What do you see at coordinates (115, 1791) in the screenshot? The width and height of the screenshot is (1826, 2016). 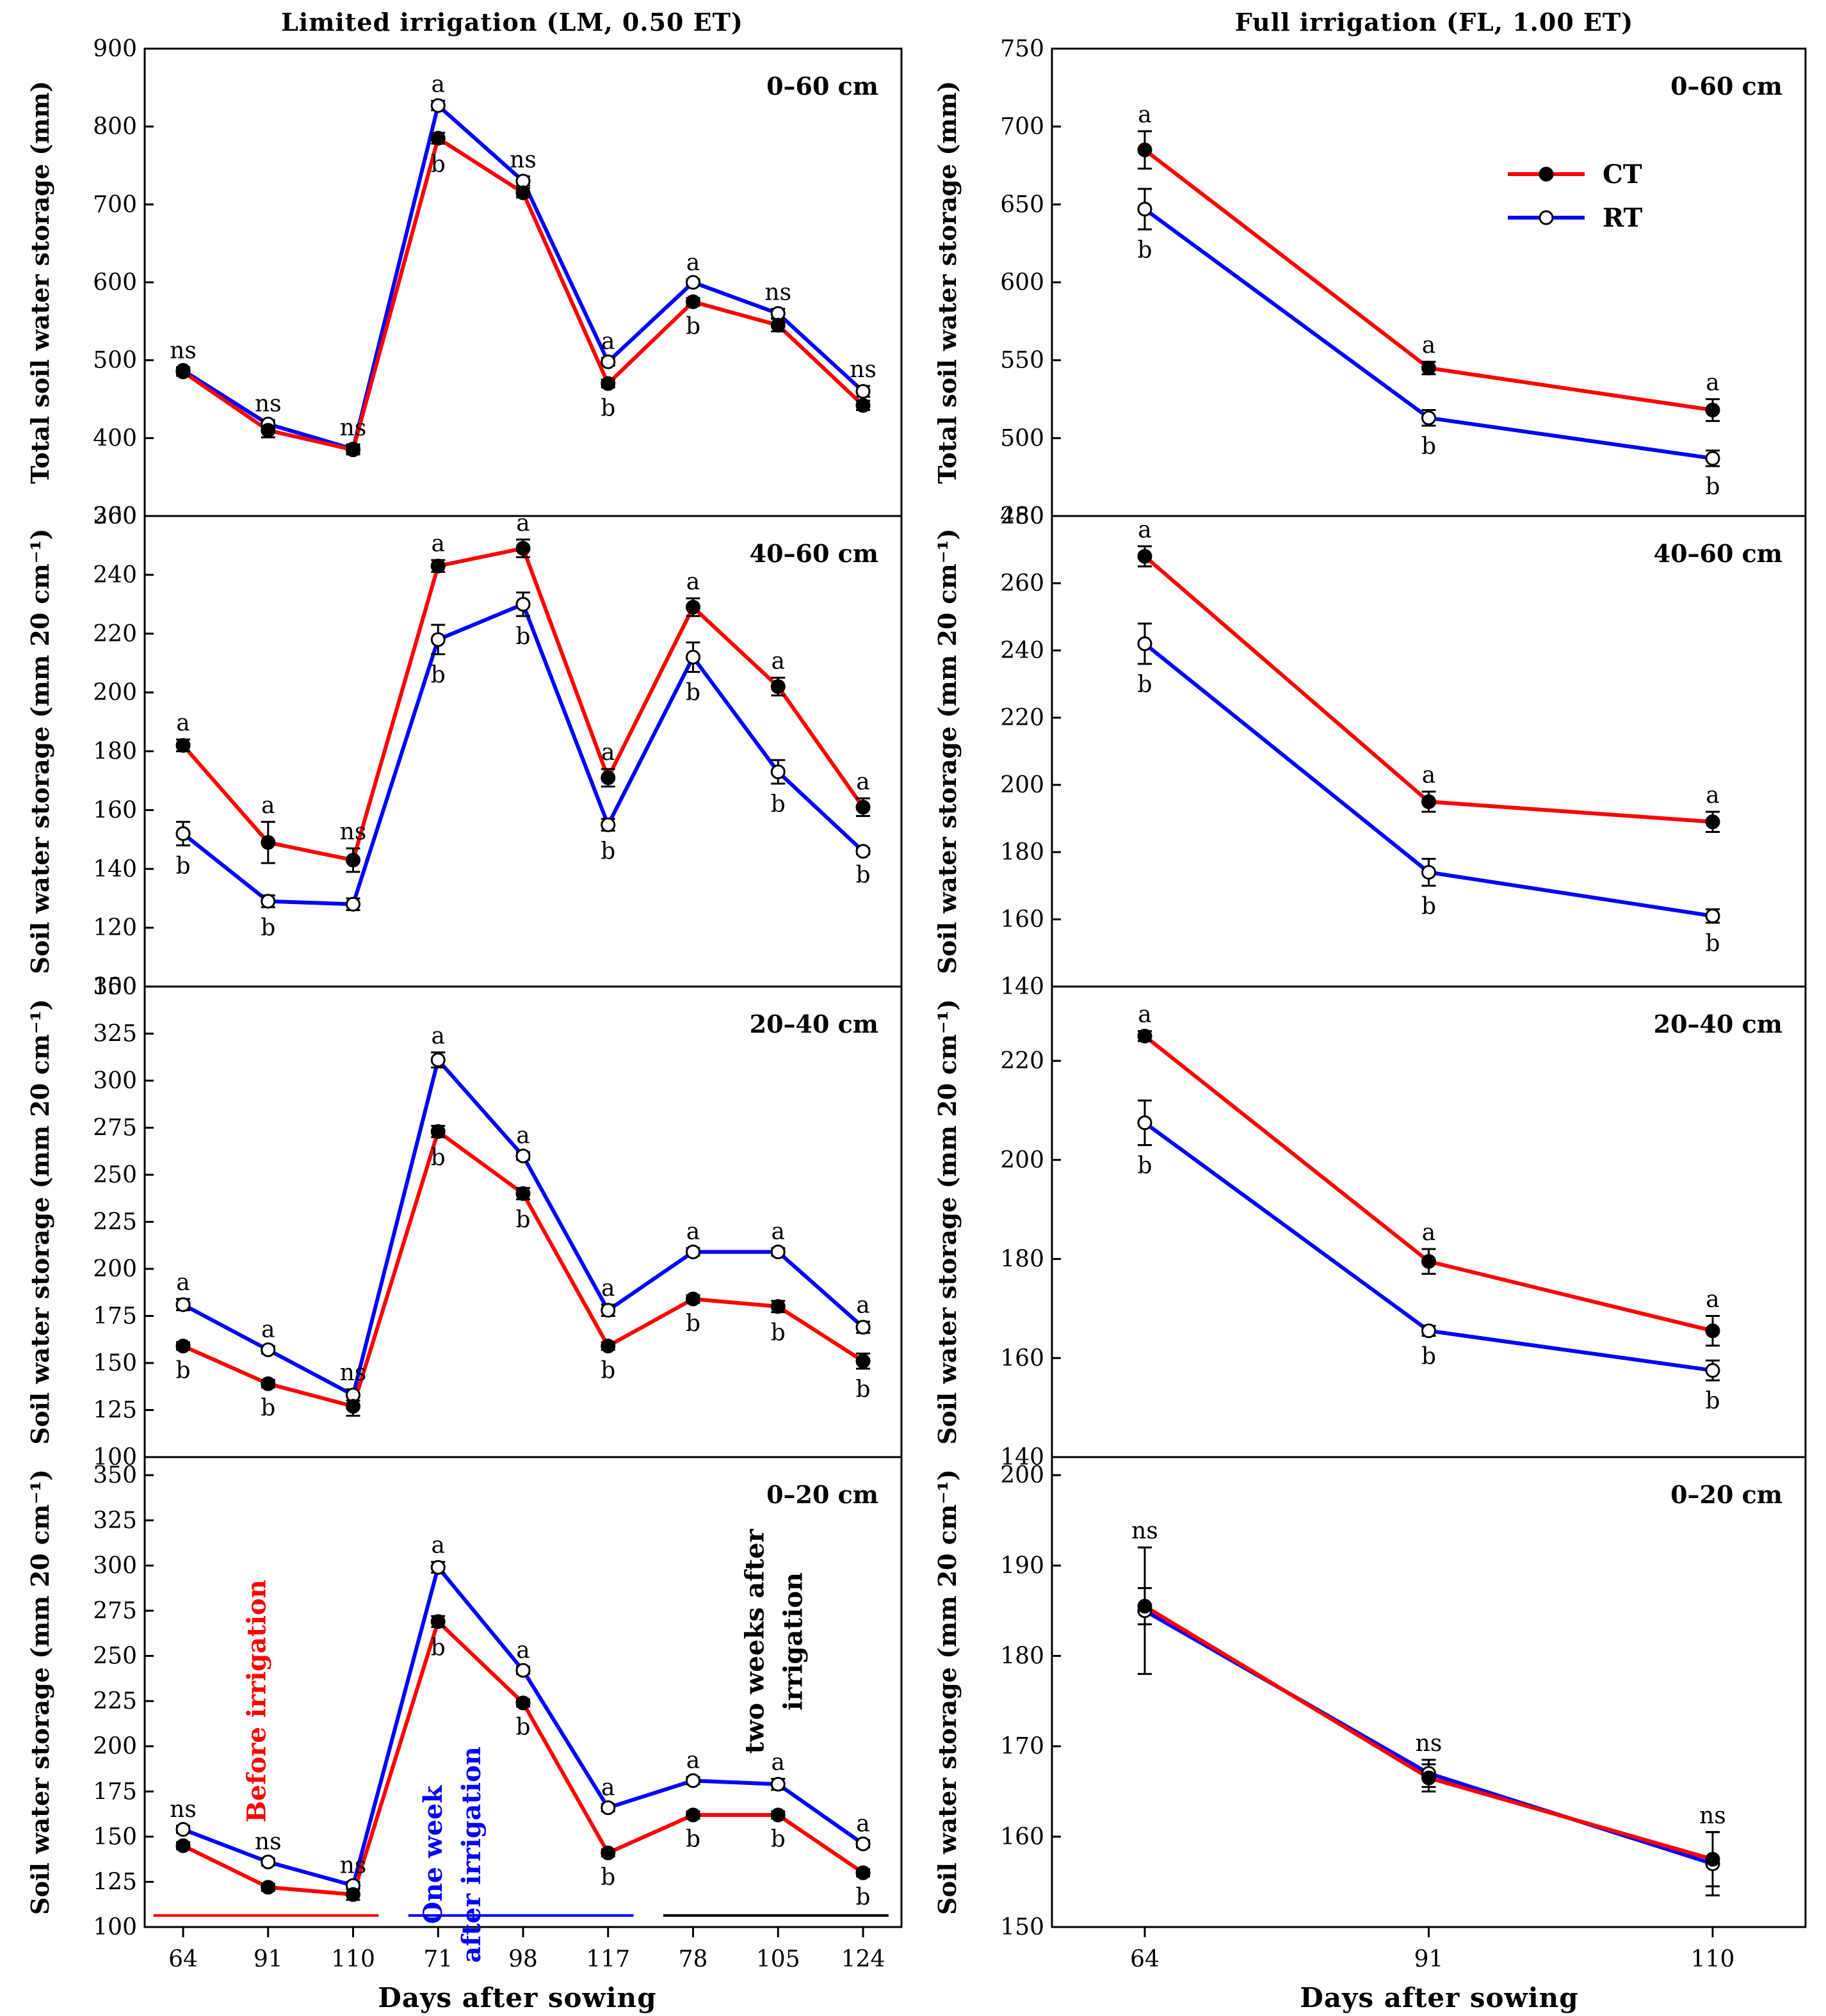 I see `y-tick-label: 175` at bounding box center [115, 1791].